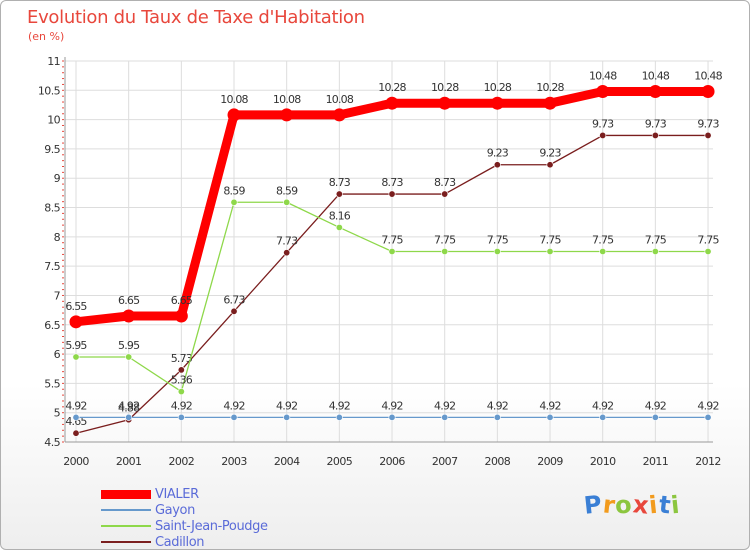  What do you see at coordinates (287, 190) in the screenshot?
I see `data-label-saint-jean-poudge: 8.59` at bounding box center [287, 190].